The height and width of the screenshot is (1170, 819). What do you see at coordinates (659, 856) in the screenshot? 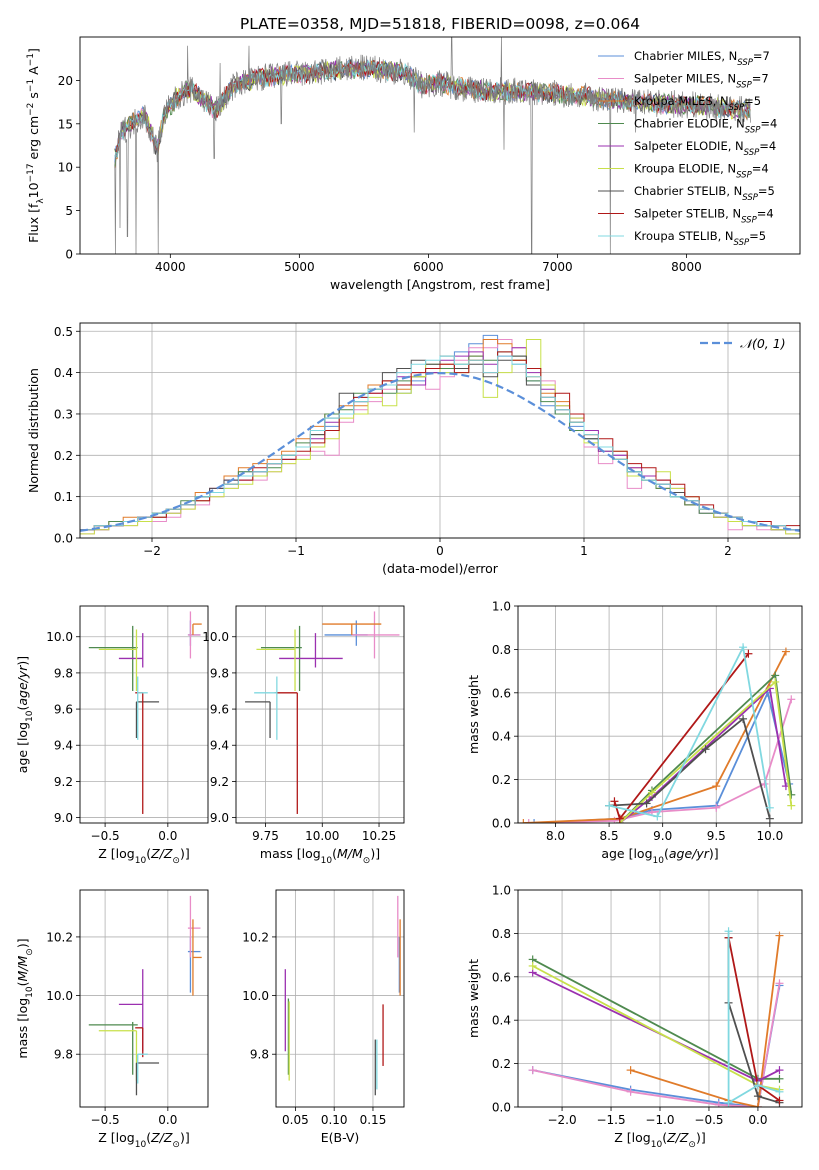
I see `x-axis-label: age [log10(age/yr)]` at bounding box center [659, 856].